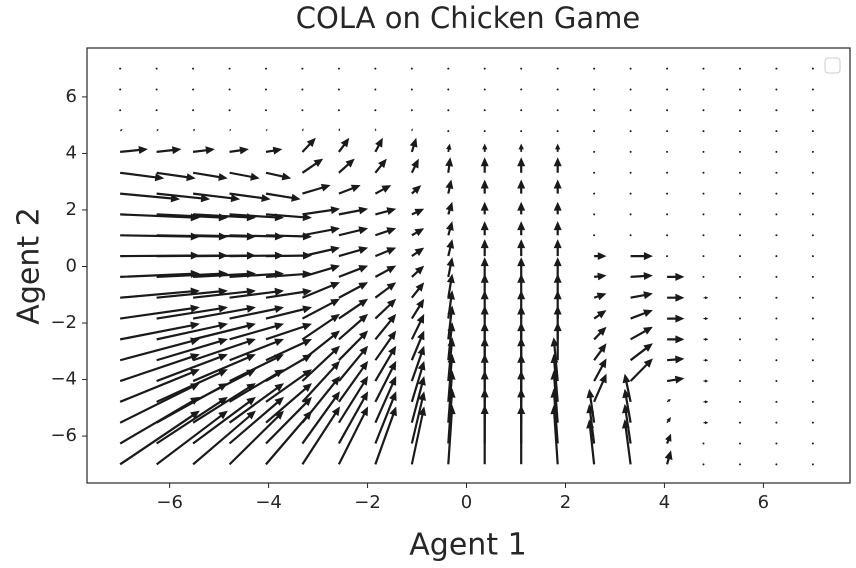 This screenshot has height=568, width=856. Describe the element at coordinates (169, 502) in the screenshot. I see `x-tick-label: −6` at that location.